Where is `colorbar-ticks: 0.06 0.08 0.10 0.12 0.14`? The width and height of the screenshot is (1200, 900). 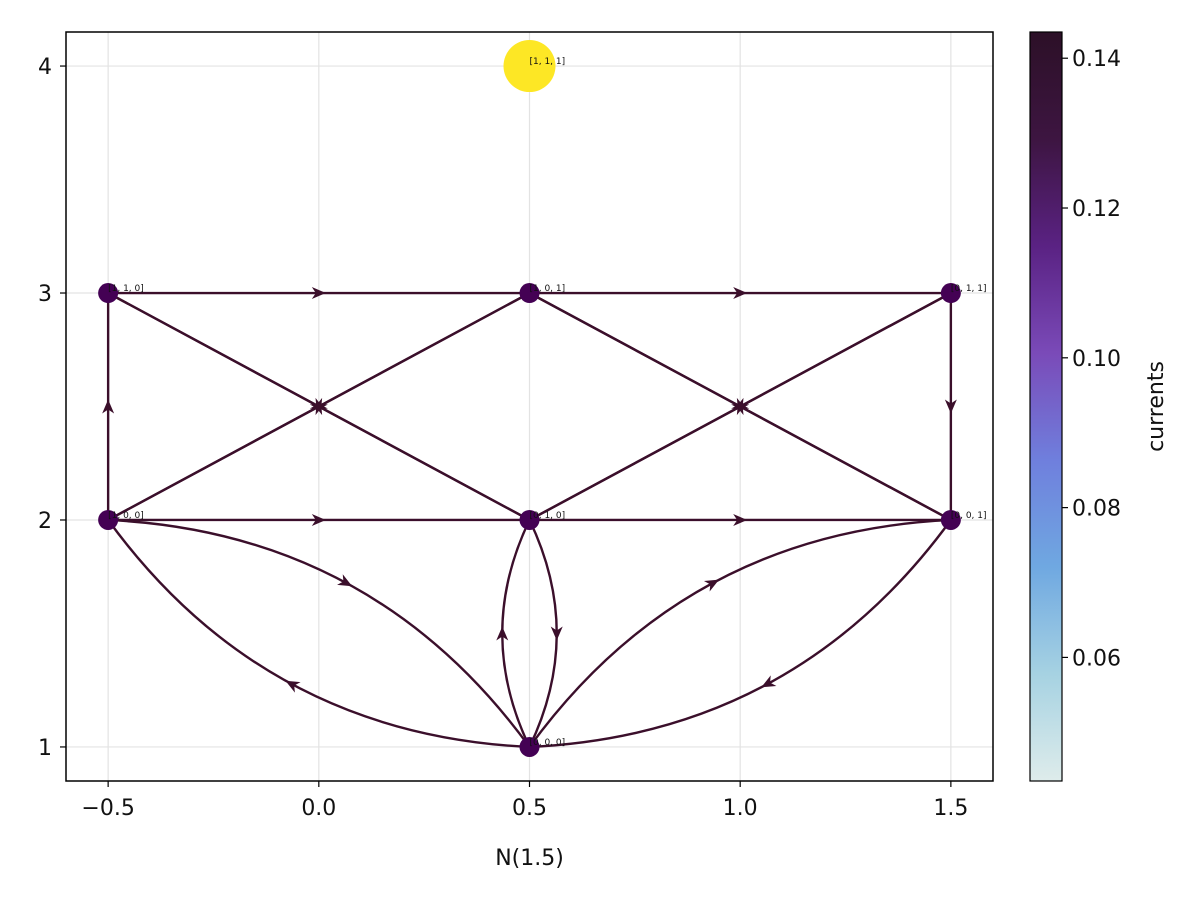 colorbar-ticks: 0.06 0.08 0.10 0.12 0.14 is located at coordinates (1091, 359).